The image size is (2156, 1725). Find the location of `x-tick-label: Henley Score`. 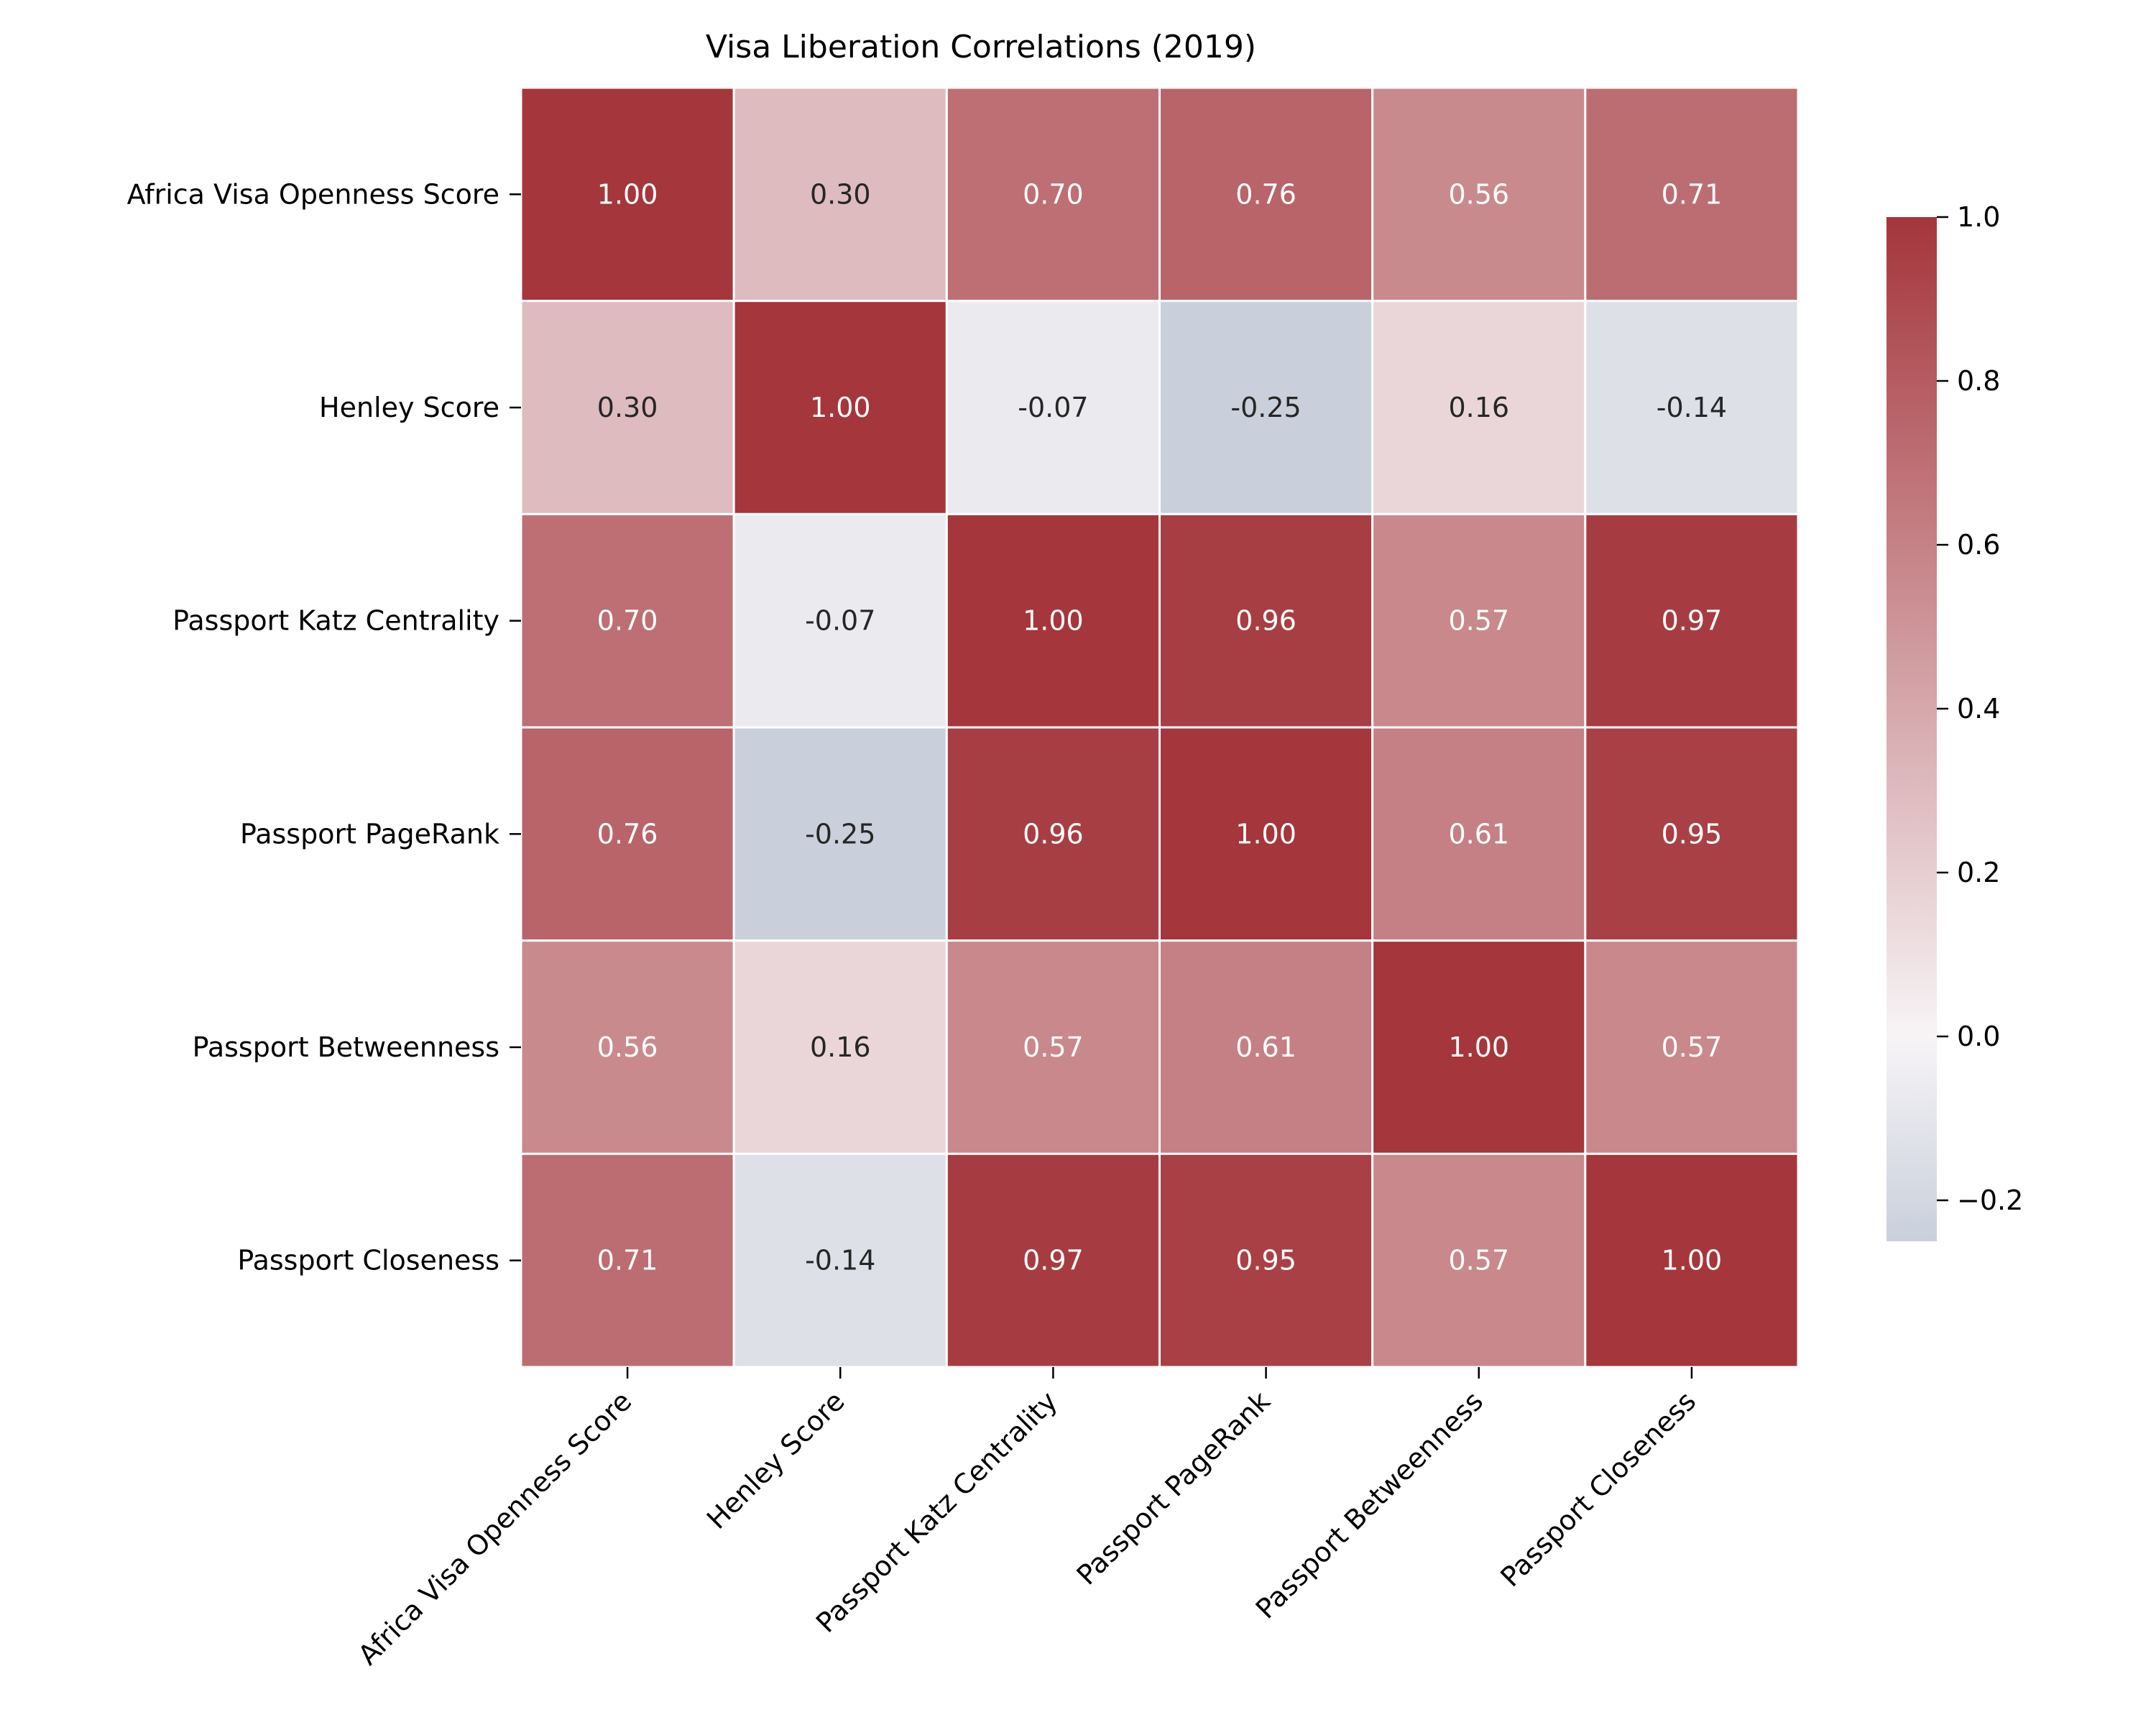

x-tick-label: Henley Score is located at coordinates (776, 1460).